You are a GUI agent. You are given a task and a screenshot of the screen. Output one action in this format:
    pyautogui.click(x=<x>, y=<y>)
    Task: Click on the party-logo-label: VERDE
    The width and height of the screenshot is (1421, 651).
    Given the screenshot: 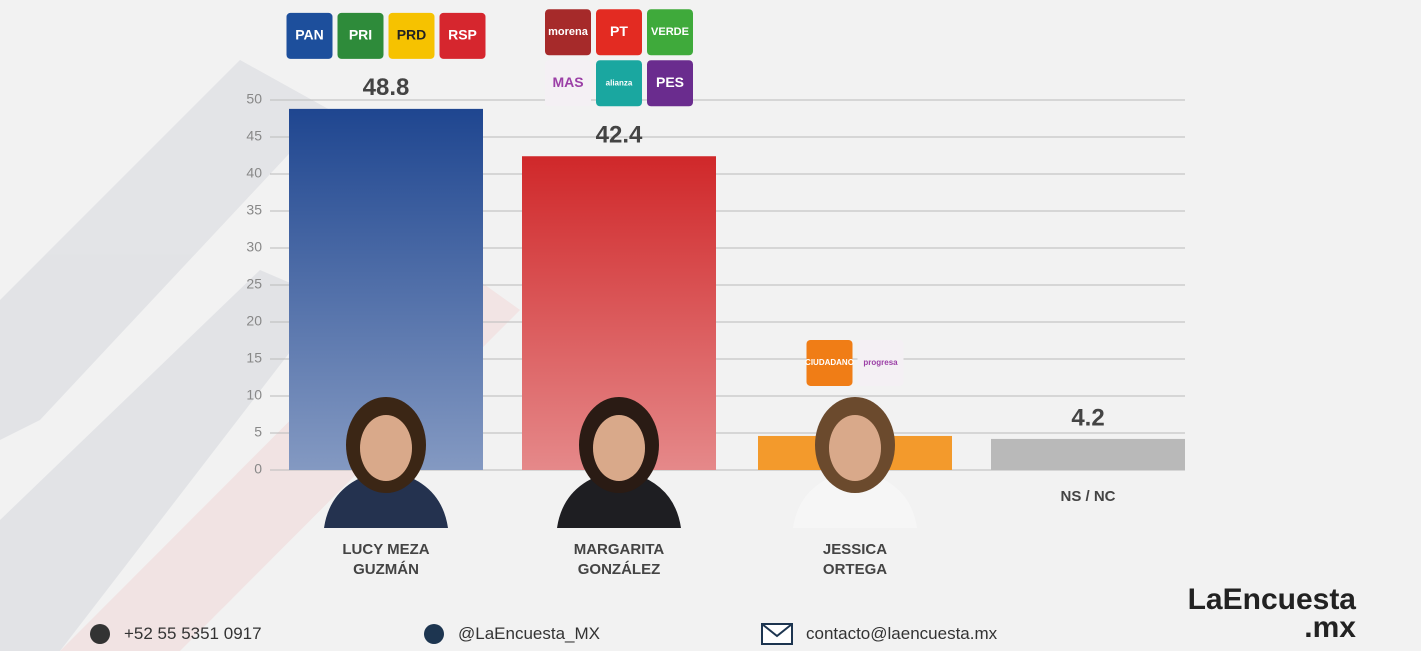 What is the action you would take?
    pyautogui.click(x=670, y=32)
    